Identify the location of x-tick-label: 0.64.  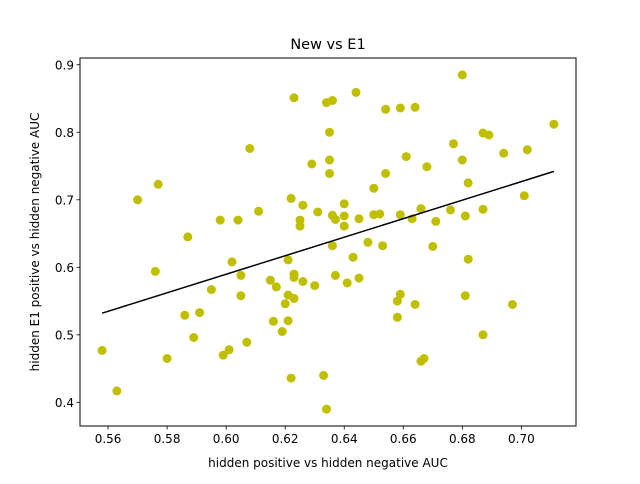
(344, 439).